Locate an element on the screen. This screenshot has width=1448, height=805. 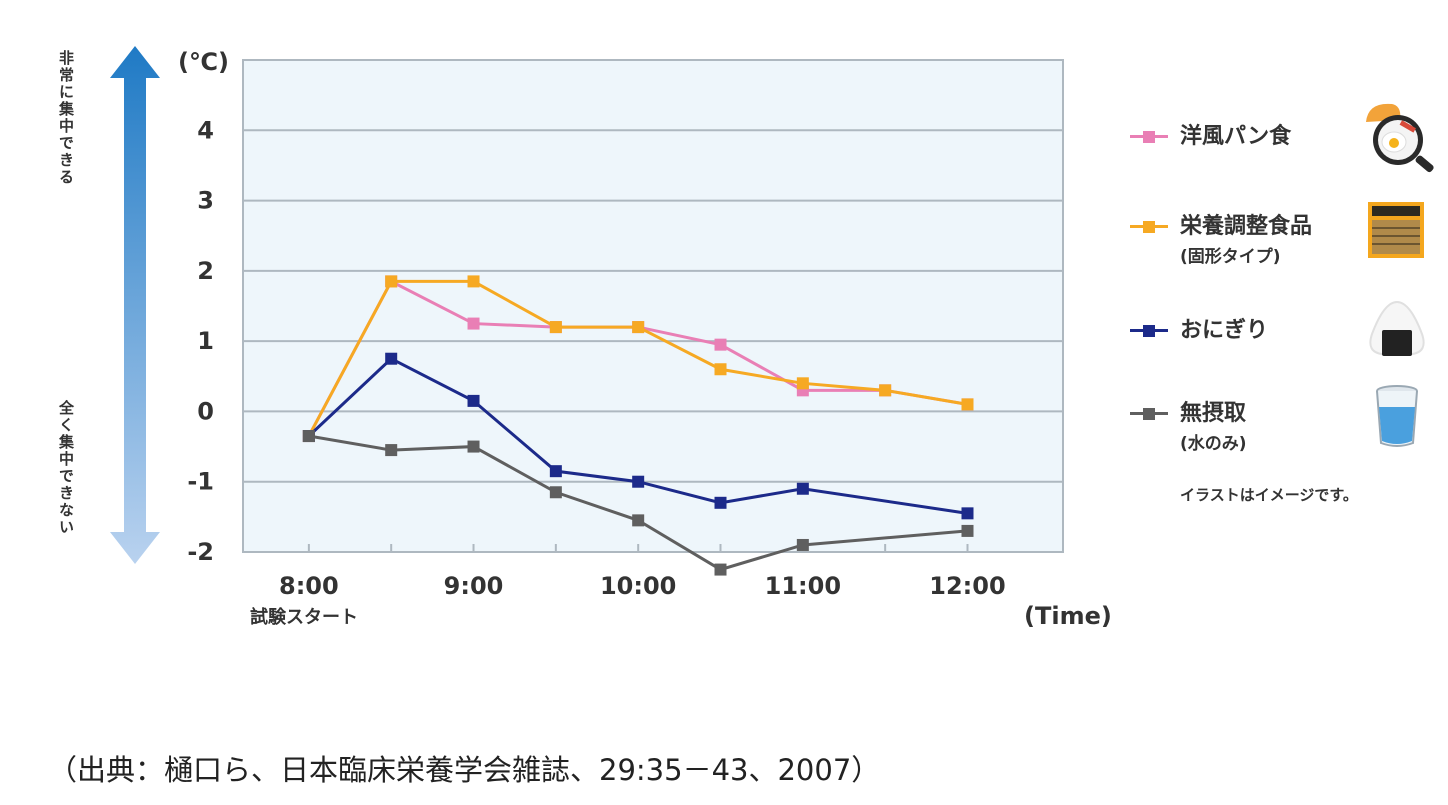
focus-low-label: 全く集中できない is located at coordinates (66, 467).